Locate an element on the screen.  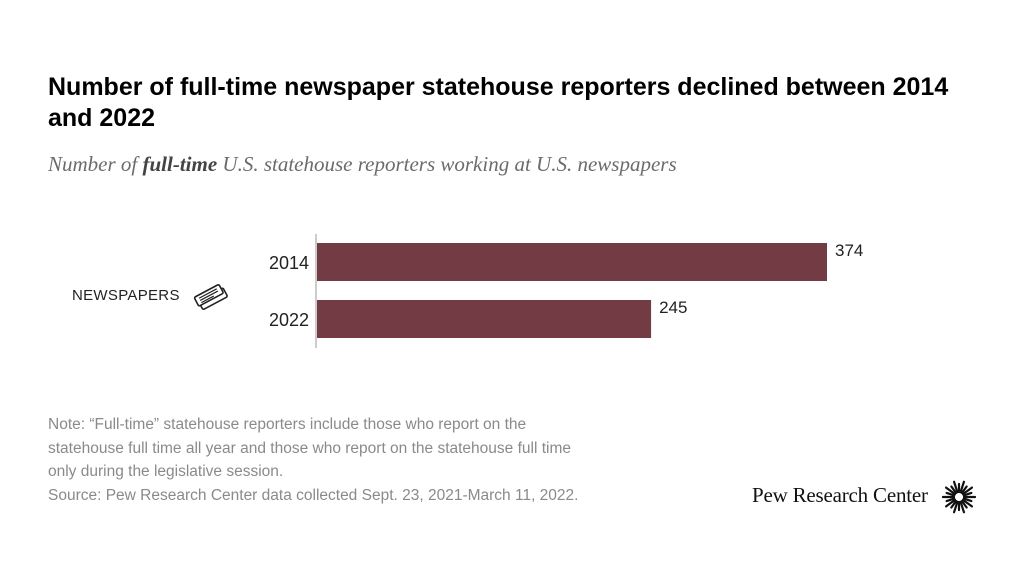
bar-2022 is located at coordinates (484, 319).